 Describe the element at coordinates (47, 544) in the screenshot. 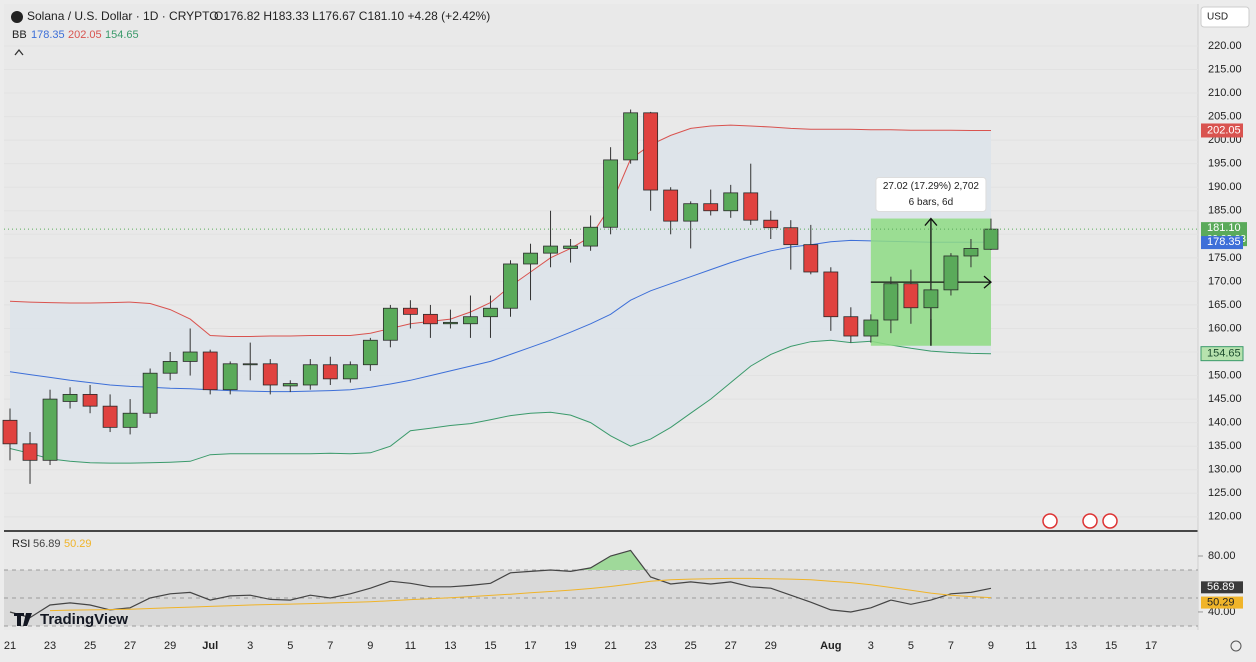

I see `indicator-value: 56.89` at that location.